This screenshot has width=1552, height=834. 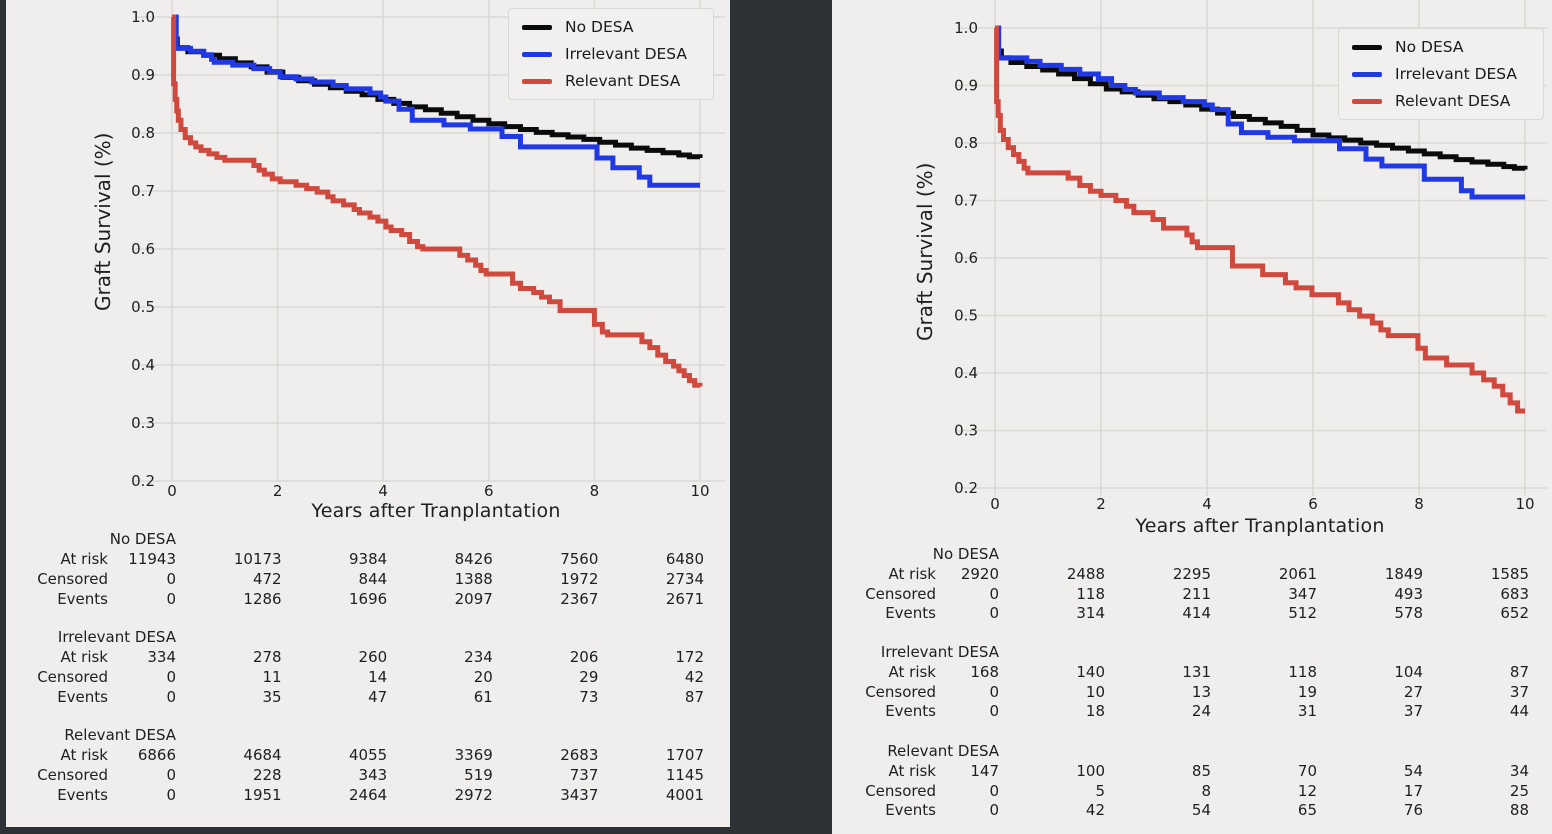 I want to click on risk-cell: 20, so click(x=483, y=677).